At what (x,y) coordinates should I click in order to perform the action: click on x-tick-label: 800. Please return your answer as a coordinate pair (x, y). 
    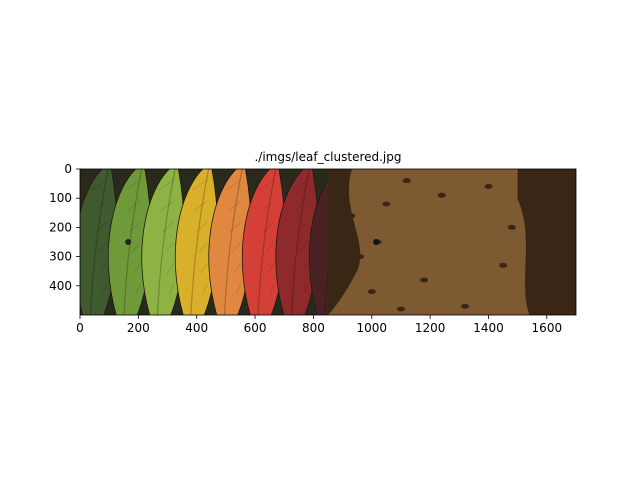
    Looking at the image, I should click on (313, 328).